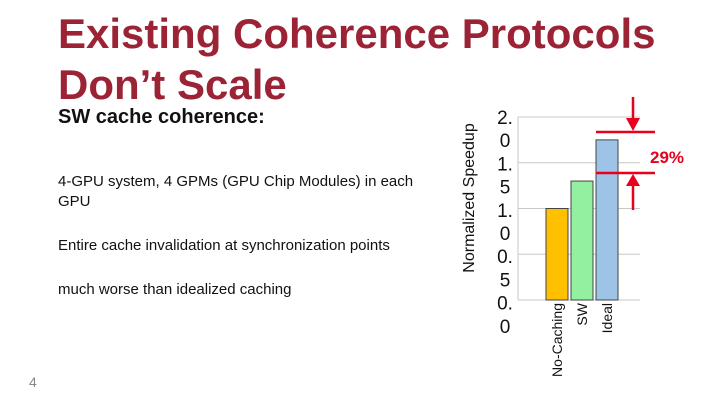  What do you see at coordinates (607, 220) in the screenshot?
I see `bar-ideal` at bounding box center [607, 220].